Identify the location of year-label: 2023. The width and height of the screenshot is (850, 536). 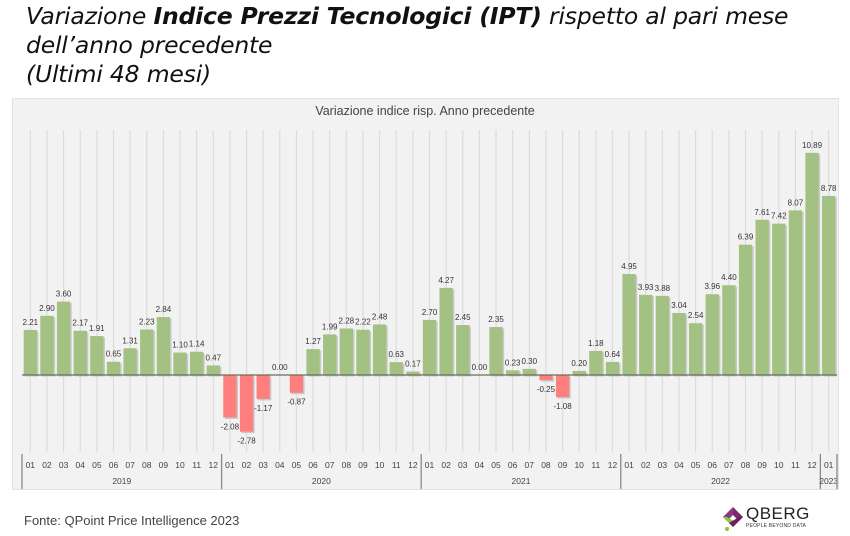
(828, 481).